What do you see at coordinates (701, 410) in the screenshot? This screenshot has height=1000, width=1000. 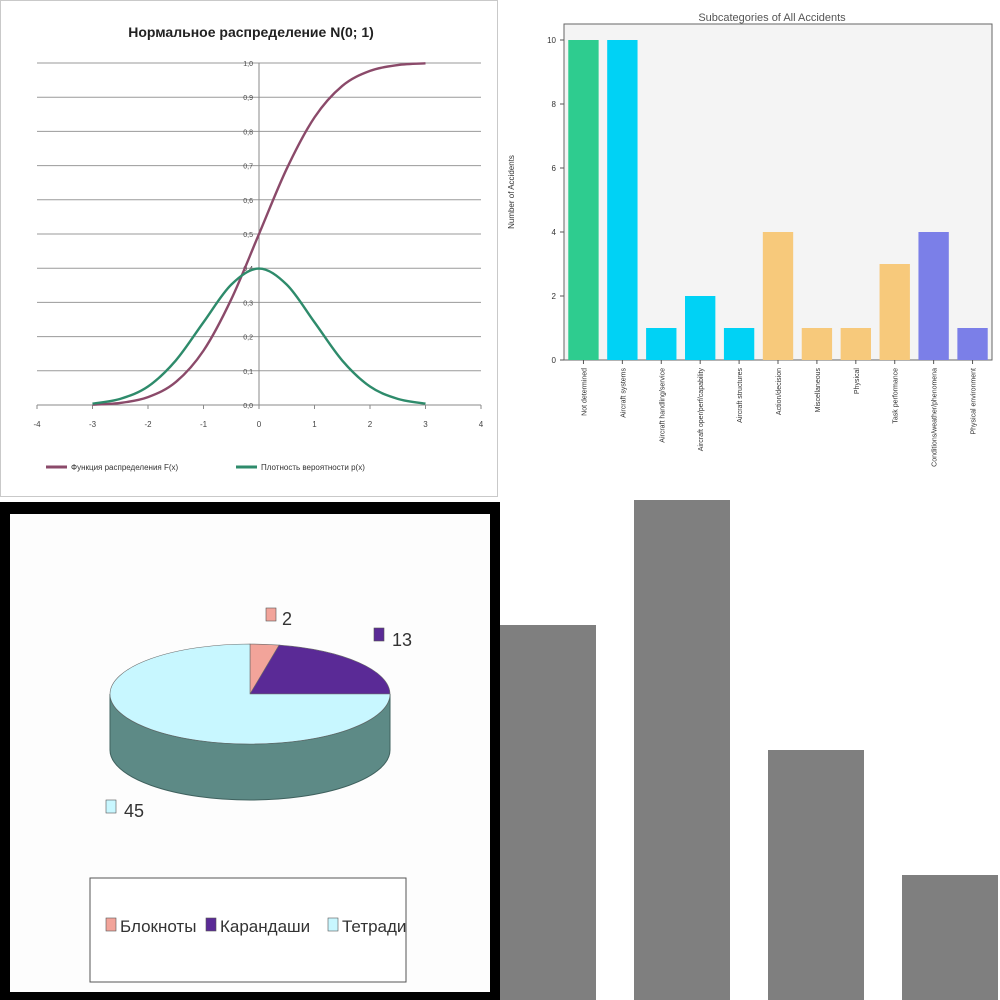 I see `chart2-x-tick-label: Aircraft oper/perf/capability` at bounding box center [701, 410].